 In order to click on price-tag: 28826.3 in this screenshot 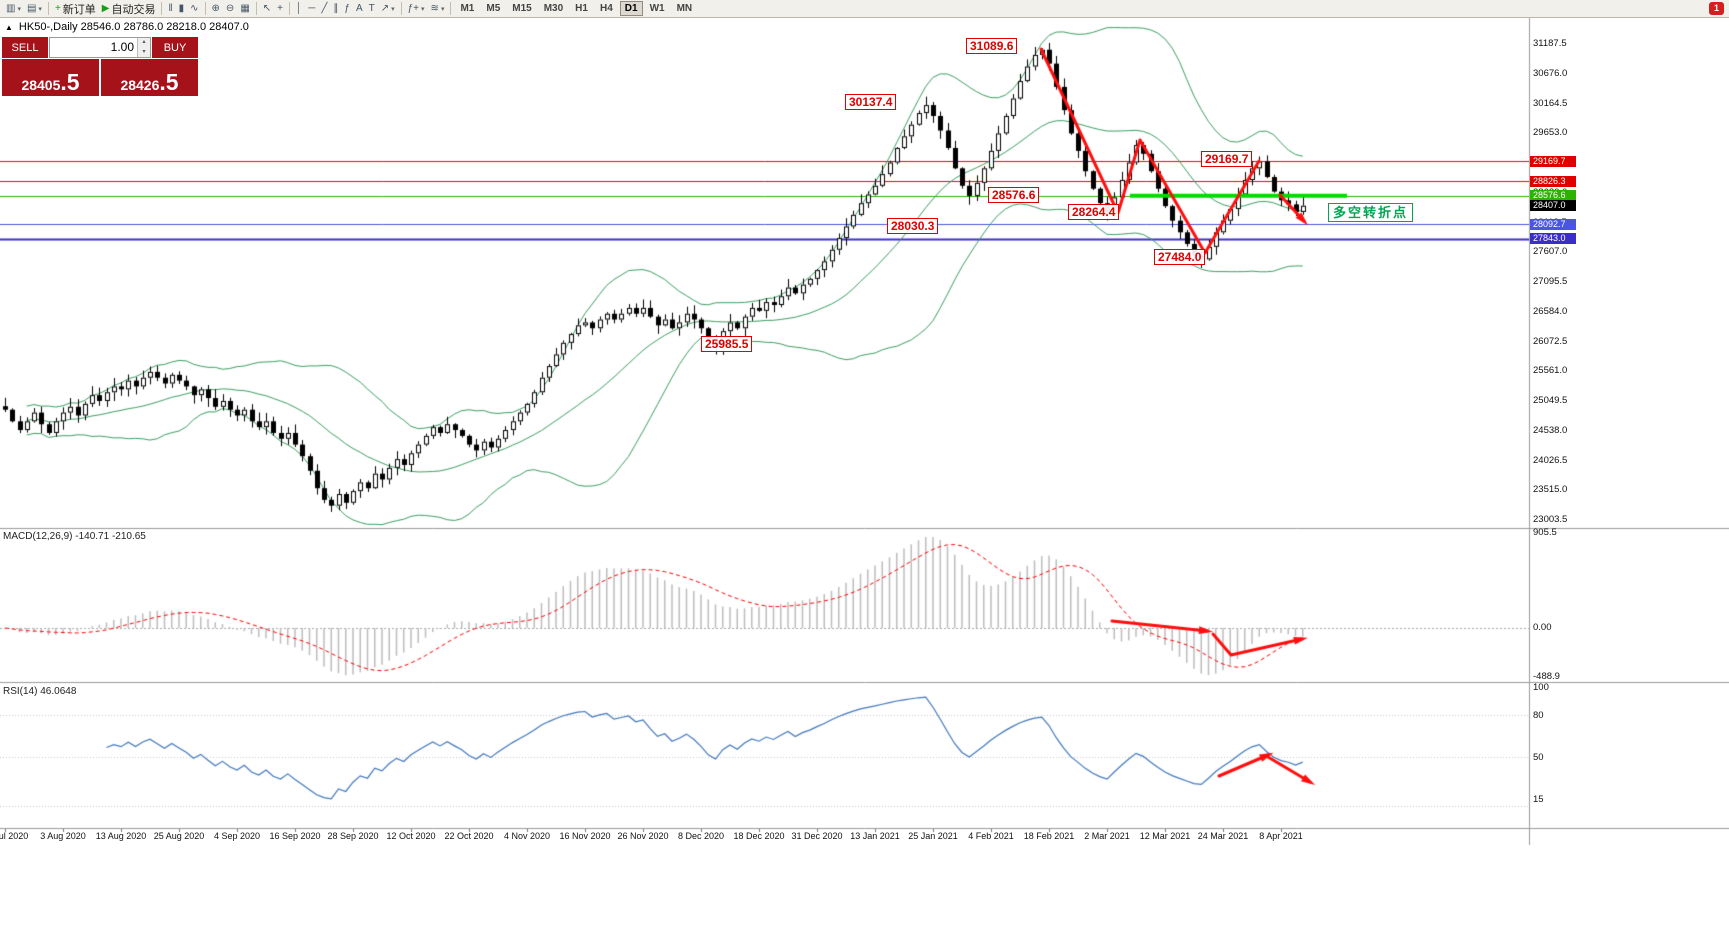, I will do `click(1553, 181)`.